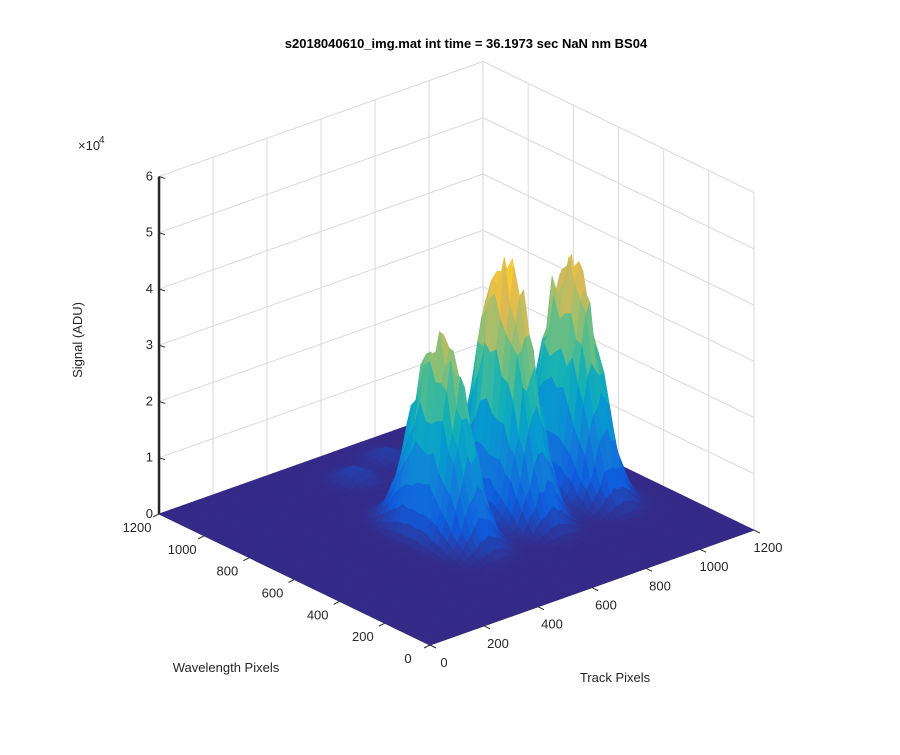  I want to click on y-tick-label: 200, so click(363, 636).